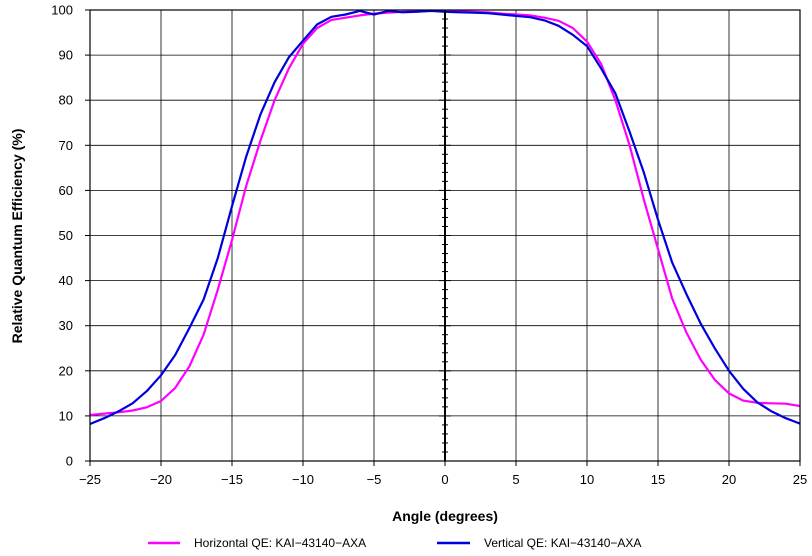 This screenshot has width=812, height=556. I want to click on y-tick-label: 80, so click(66, 100).